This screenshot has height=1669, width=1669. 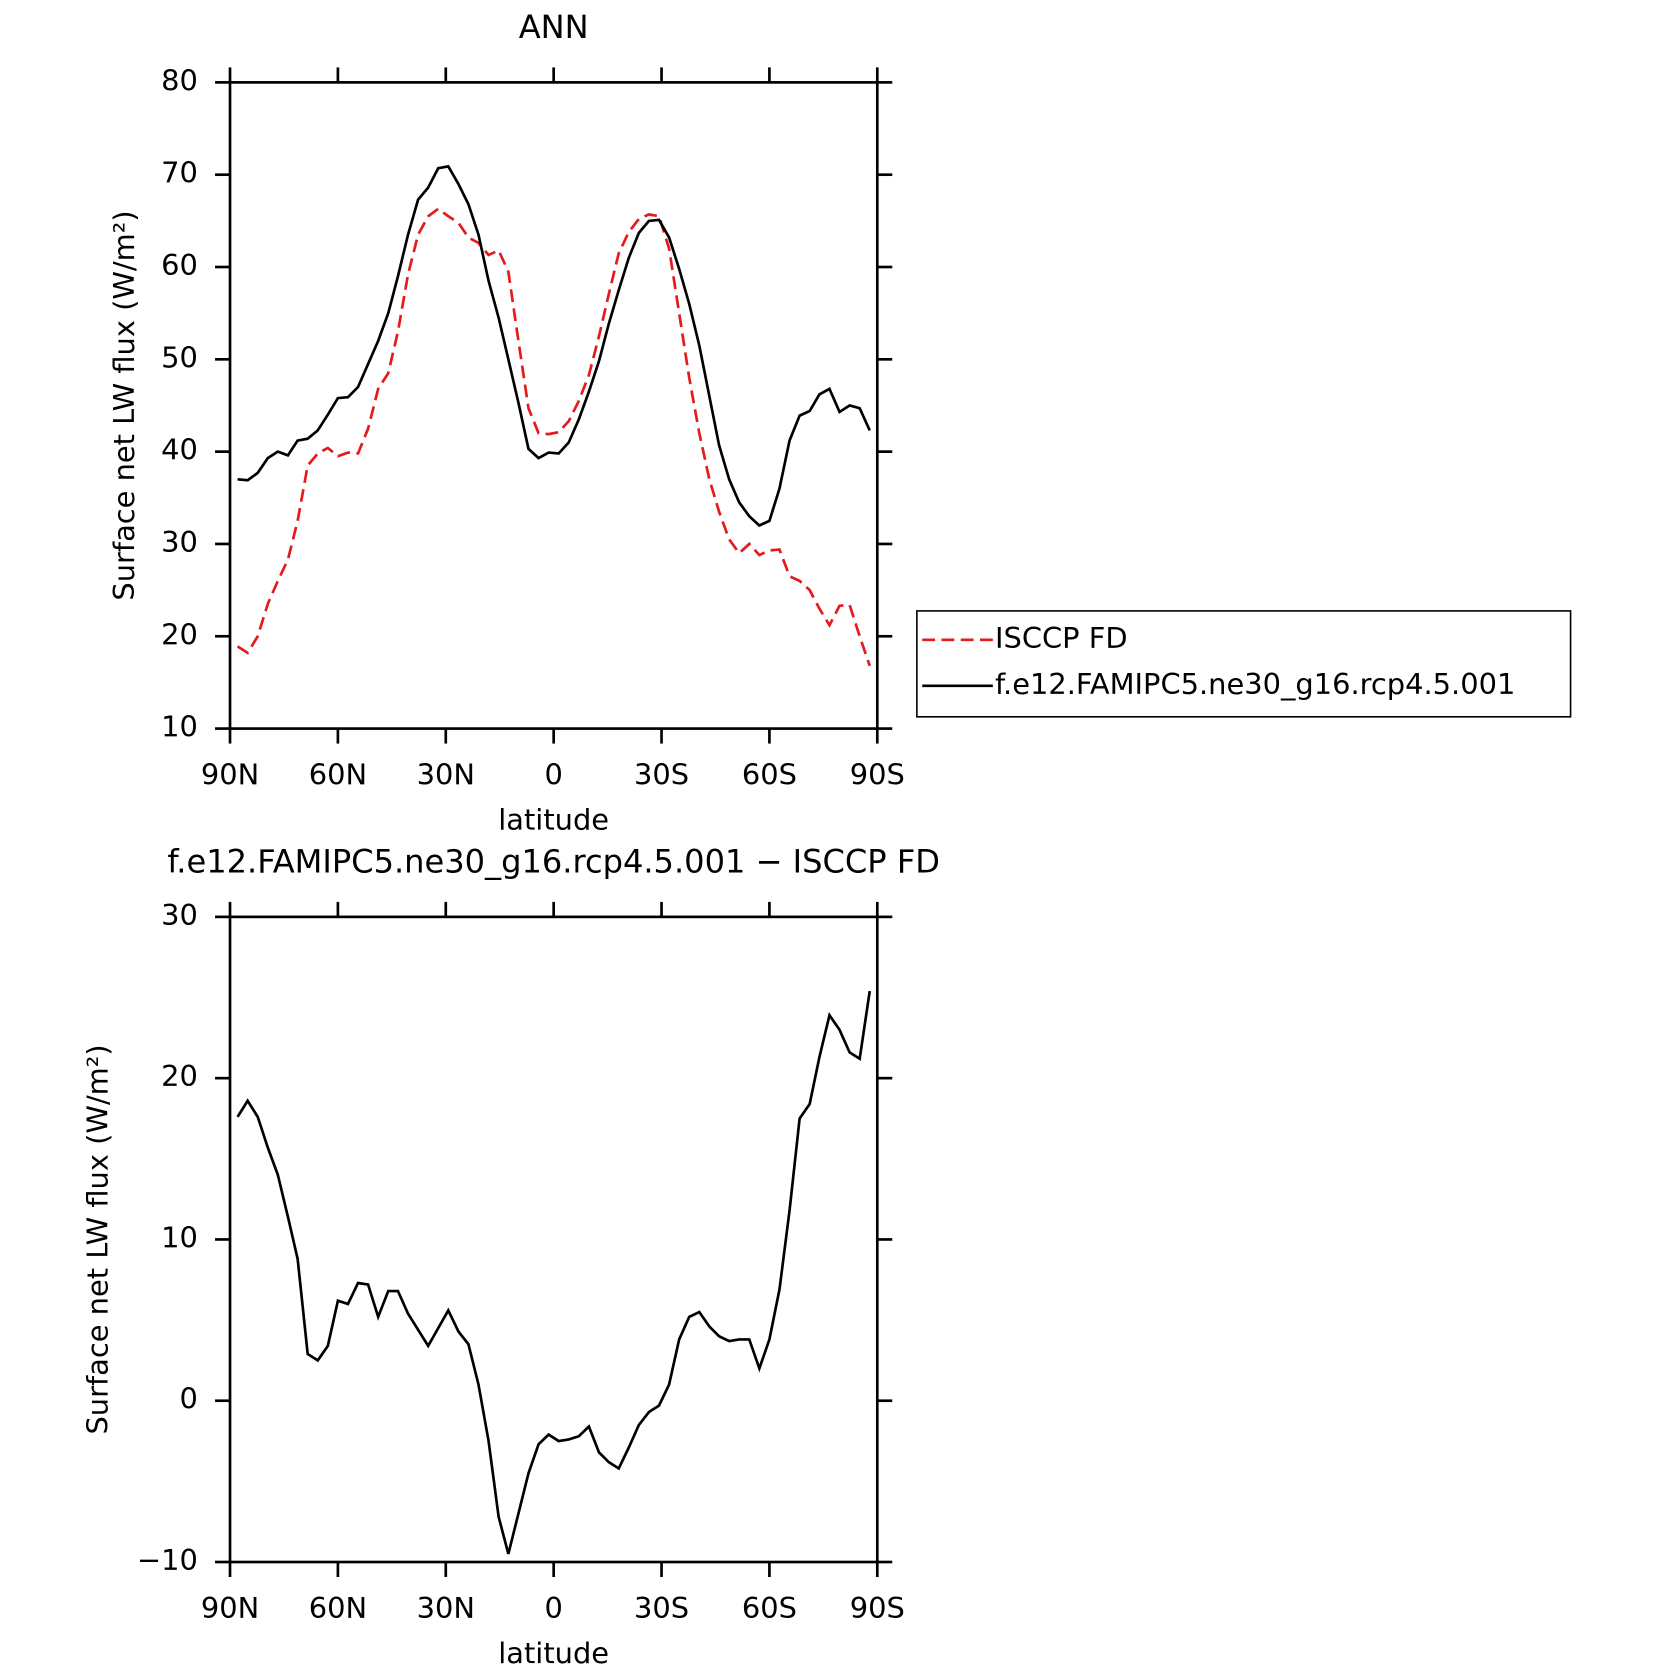 I want to click on y-tick-label: 60, so click(x=179, y=265).